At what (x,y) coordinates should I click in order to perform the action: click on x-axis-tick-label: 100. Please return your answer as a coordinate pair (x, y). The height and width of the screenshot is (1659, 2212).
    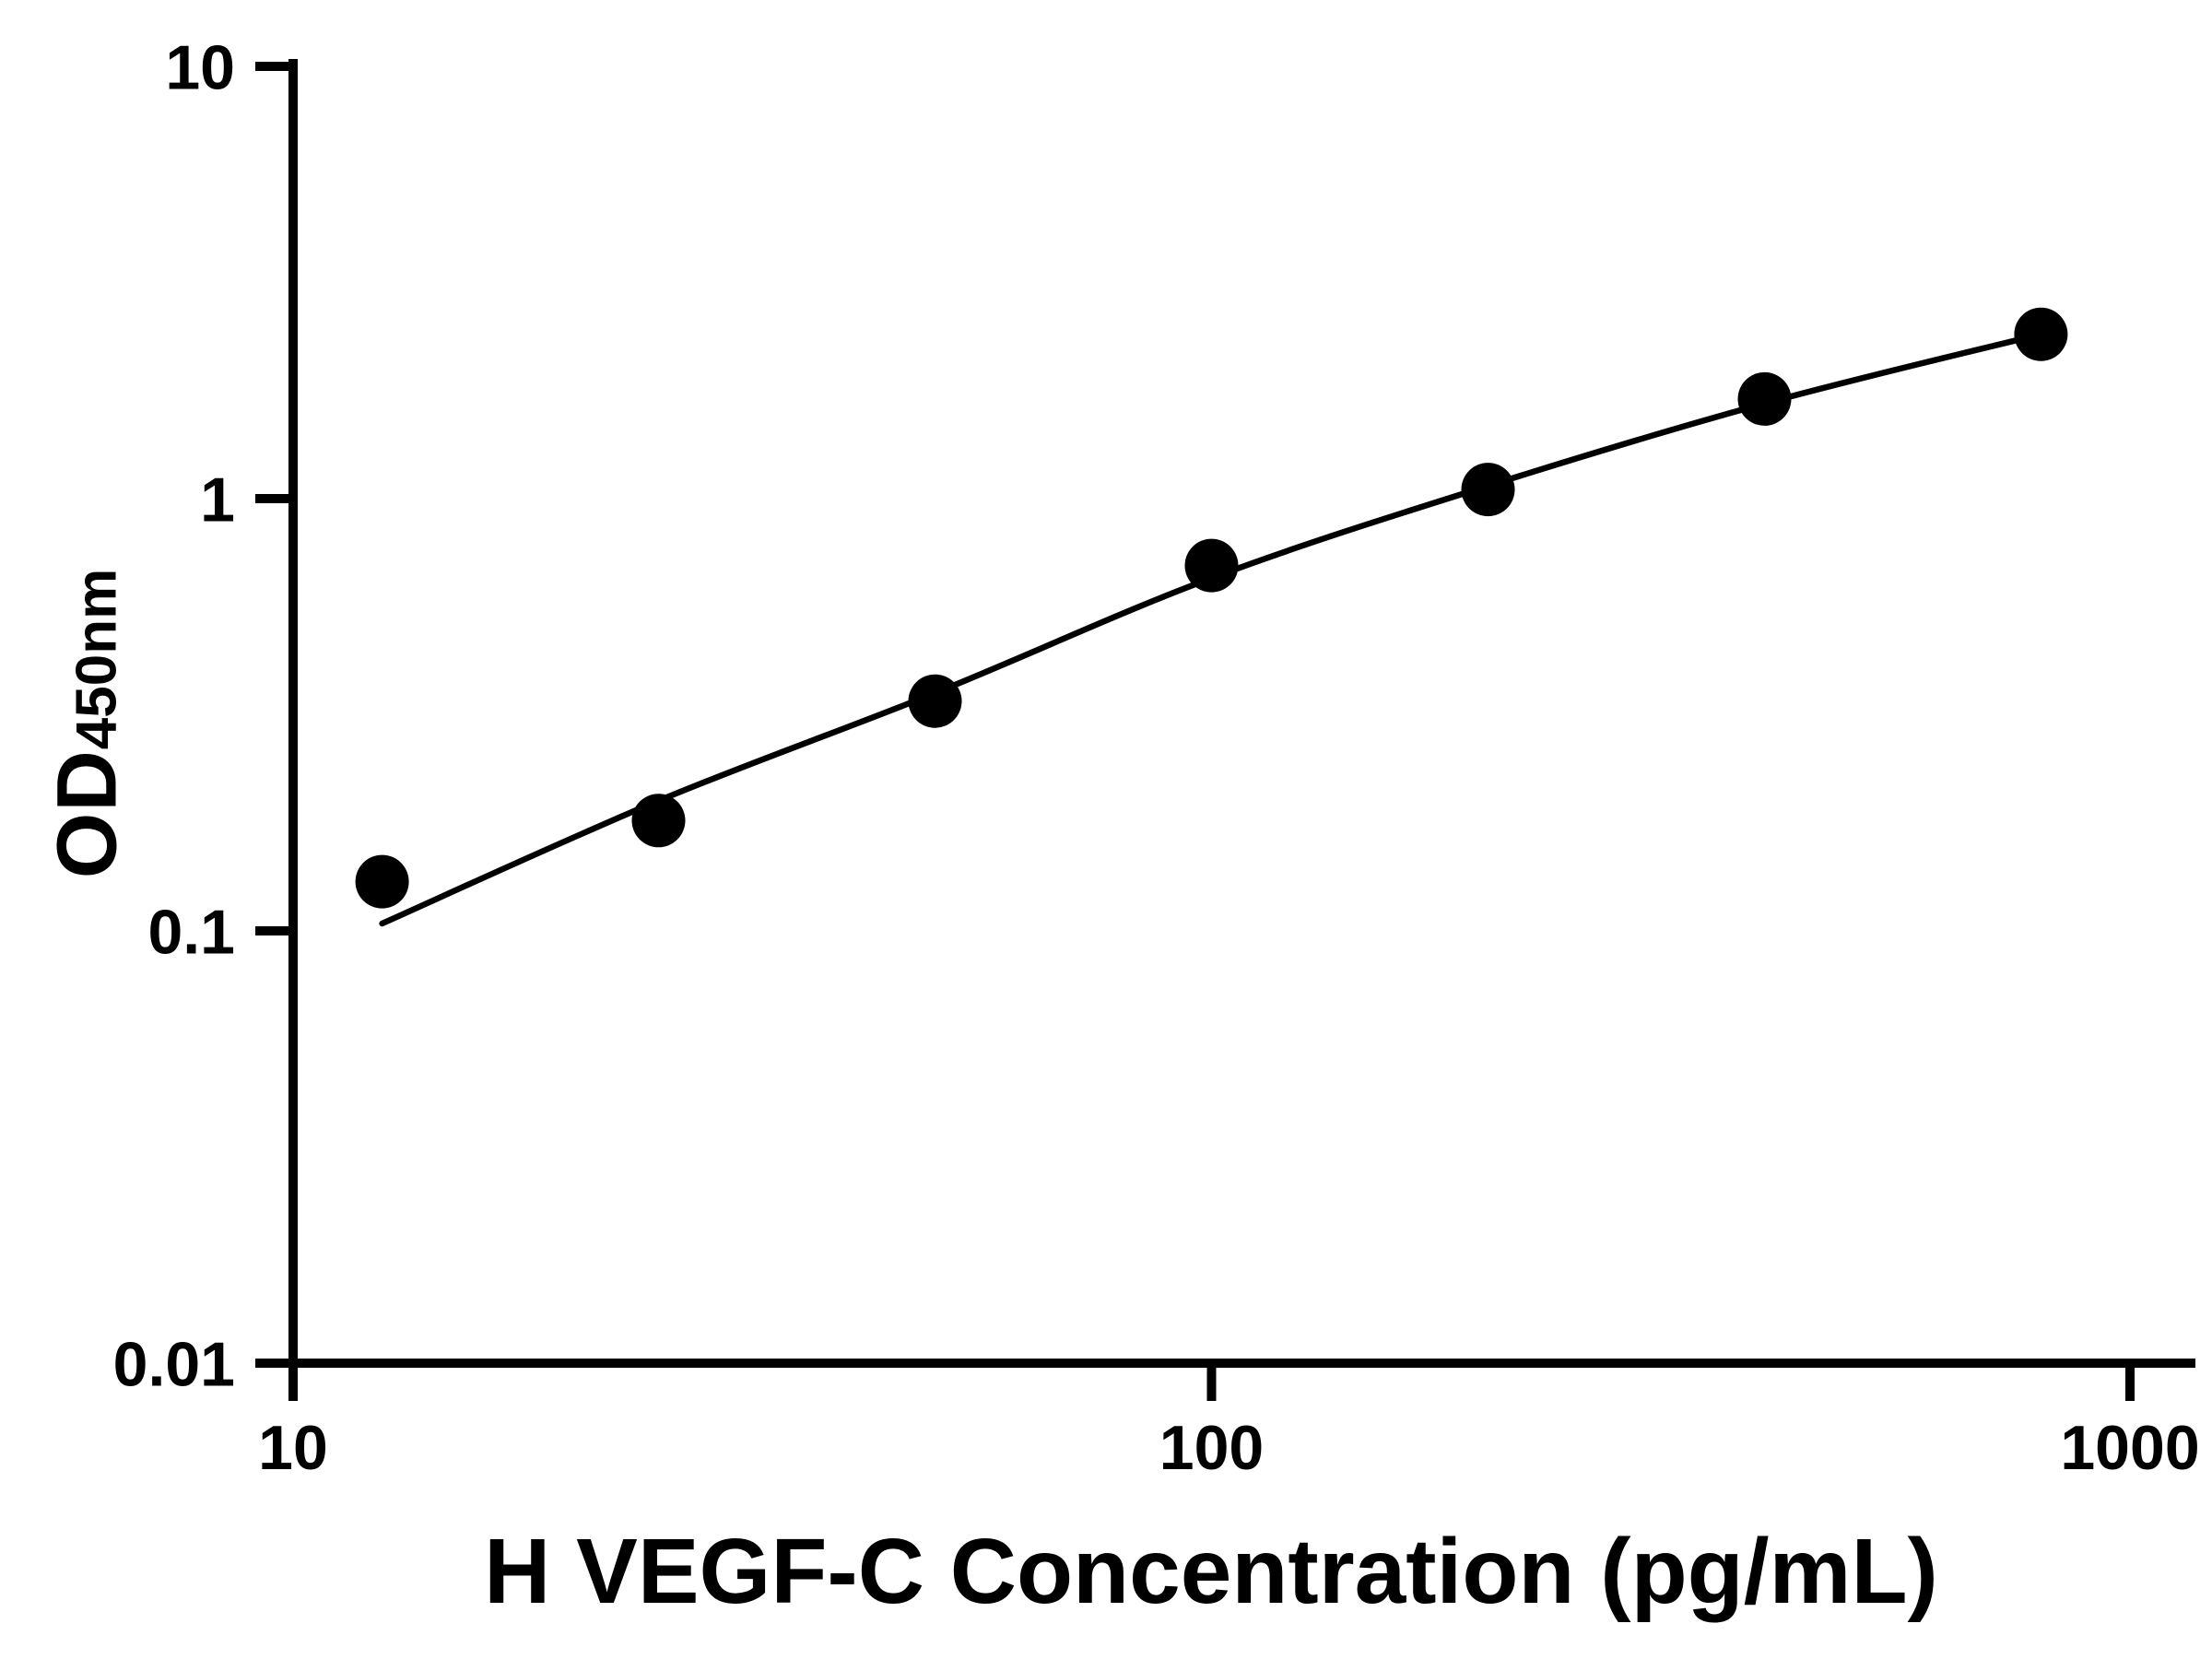
    Looking at the image, I should click on (1211, 1448).